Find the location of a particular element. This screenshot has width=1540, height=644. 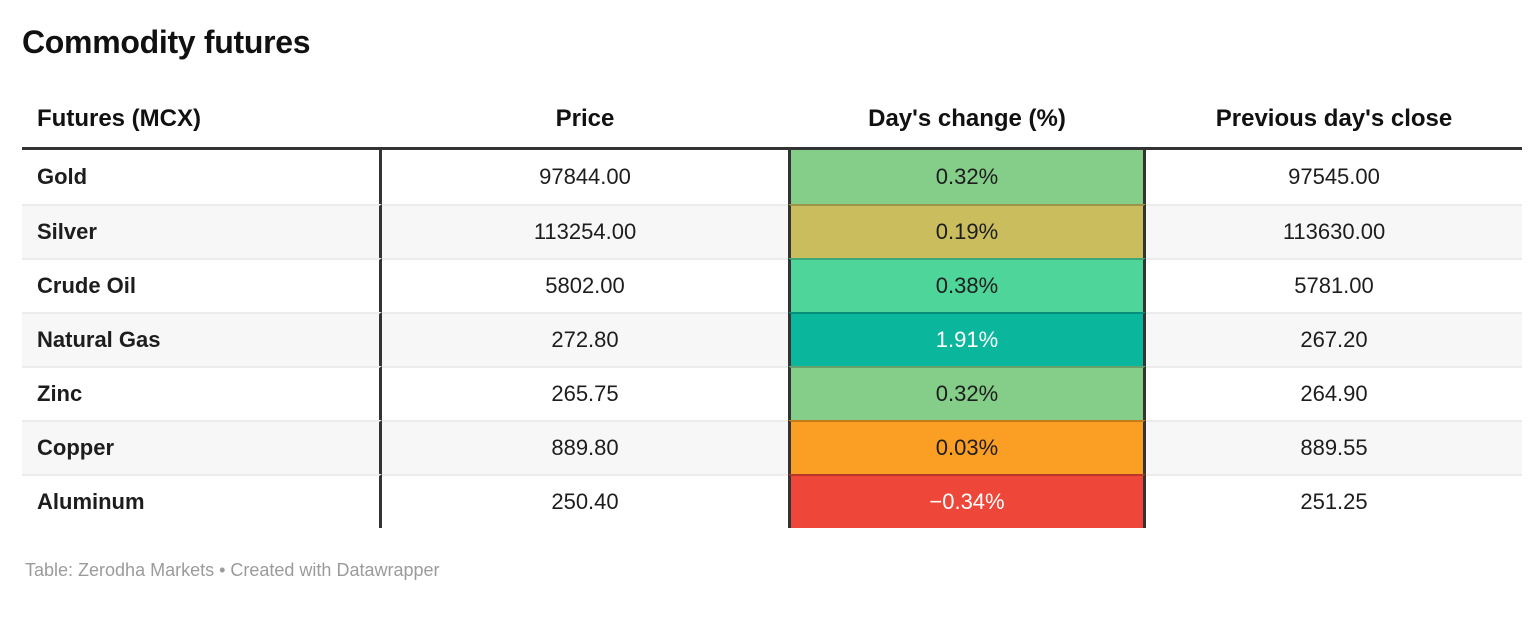

col-header-prev-close: Previous day's close is located at coordinates (1334, 127).